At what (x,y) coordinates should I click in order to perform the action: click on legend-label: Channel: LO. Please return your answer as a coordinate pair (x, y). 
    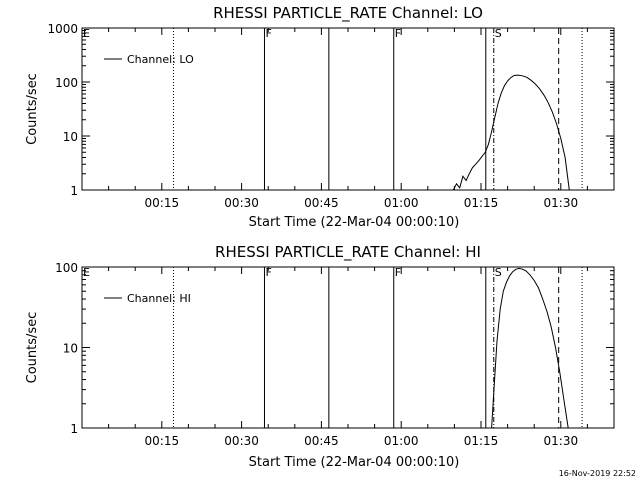
    Looking at the image, I should click on (160, 59).